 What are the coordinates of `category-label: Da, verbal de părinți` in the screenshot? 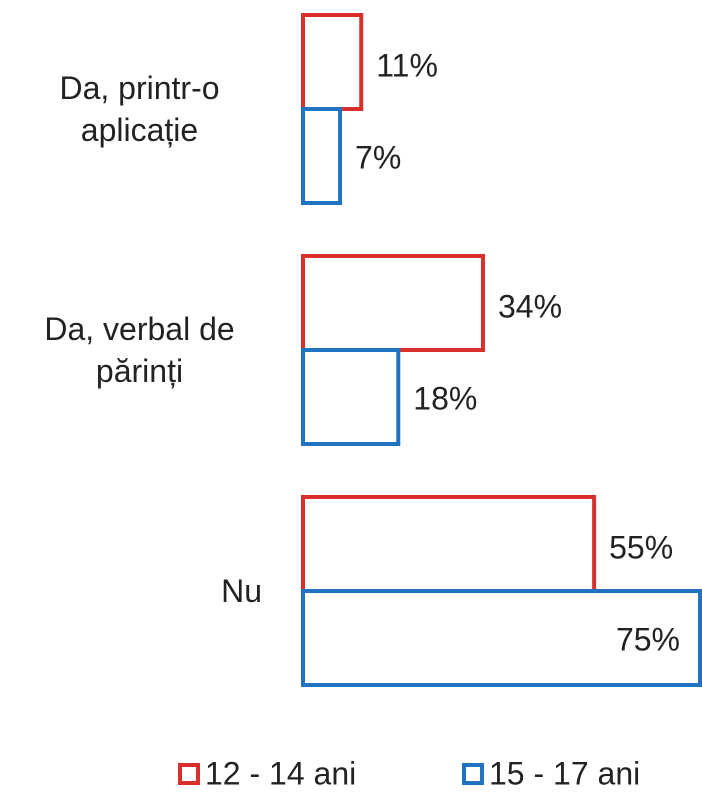 It's located at (139, 350).